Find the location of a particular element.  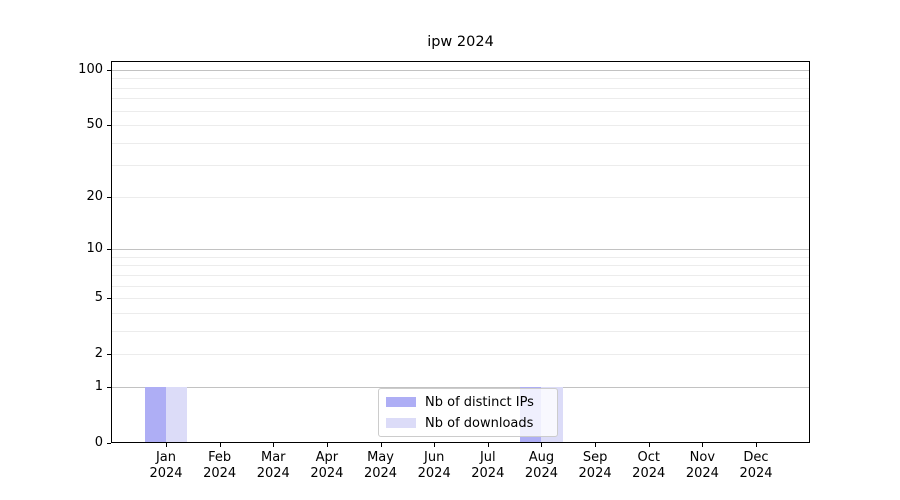

y-tick-label: 1 is located at coordinates (98, 386).